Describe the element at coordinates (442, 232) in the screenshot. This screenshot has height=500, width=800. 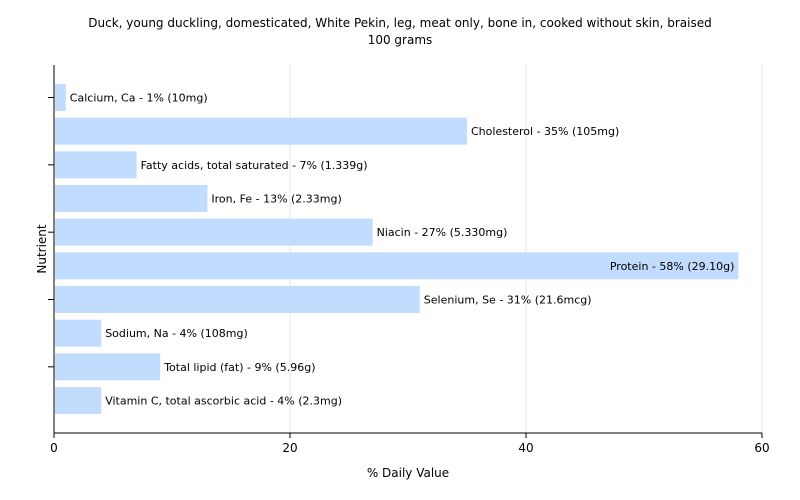
I see `bar-label: Niacin - 27% (5.330mg)` at that location.